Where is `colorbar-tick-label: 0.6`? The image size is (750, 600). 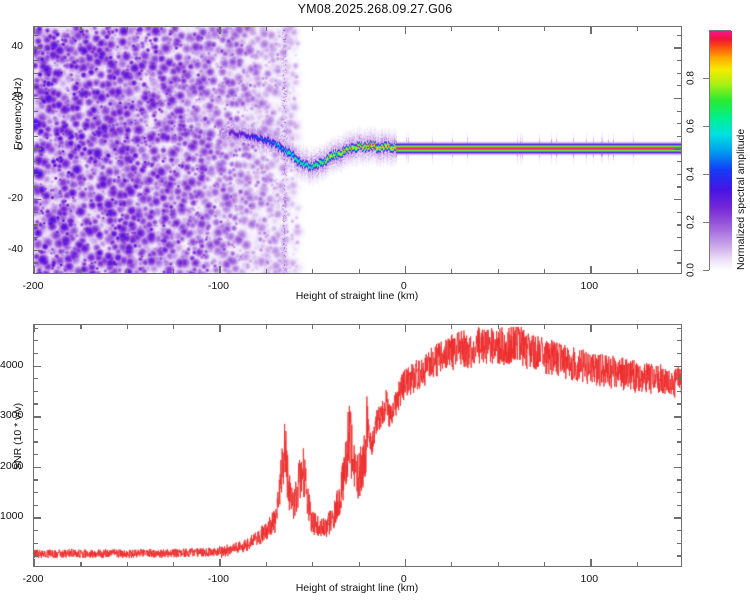
colorbar-tick-label: 0.6 is located at coordinates (691, 126).